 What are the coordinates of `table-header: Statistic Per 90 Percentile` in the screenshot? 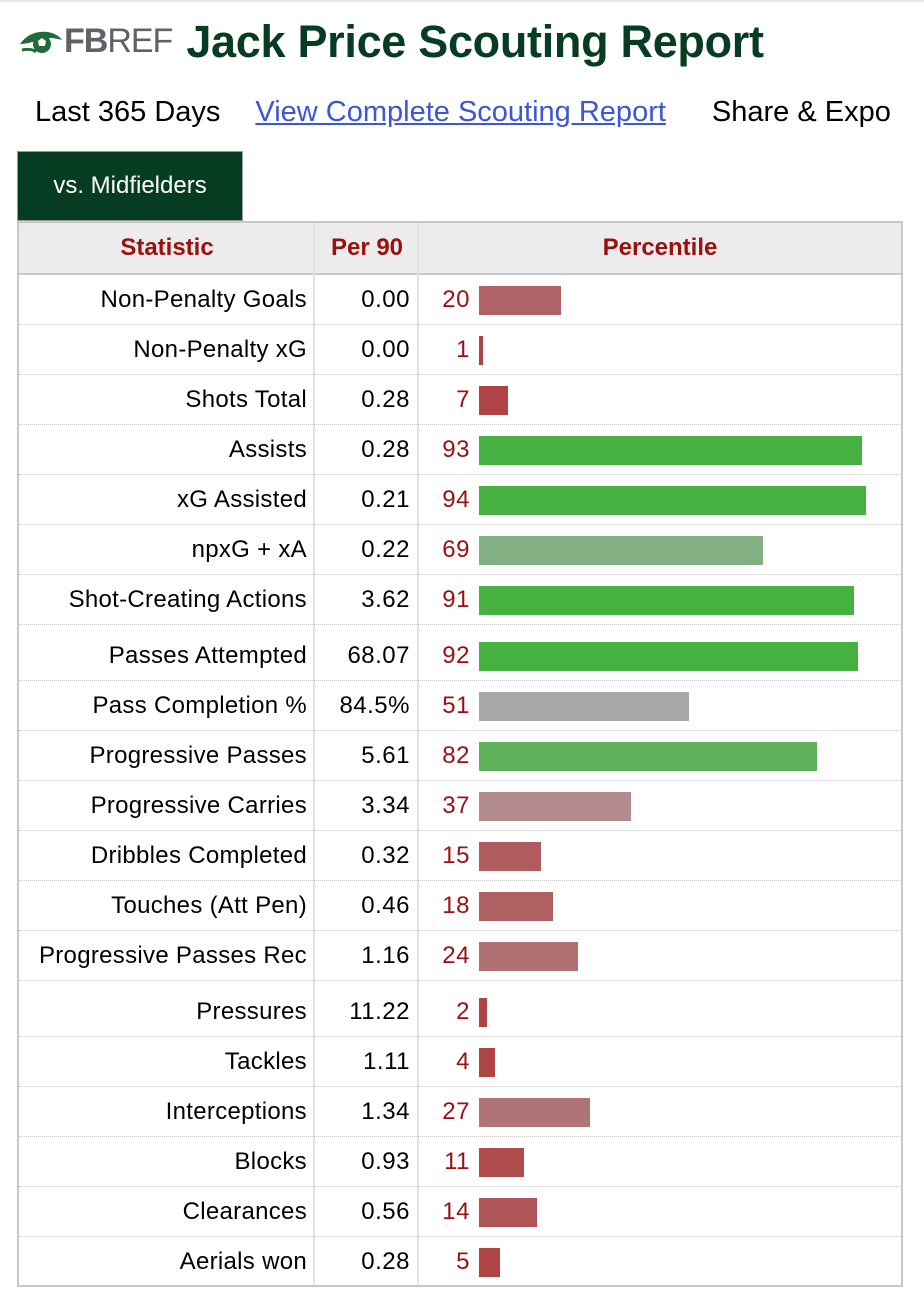 It's located at (460, 249).